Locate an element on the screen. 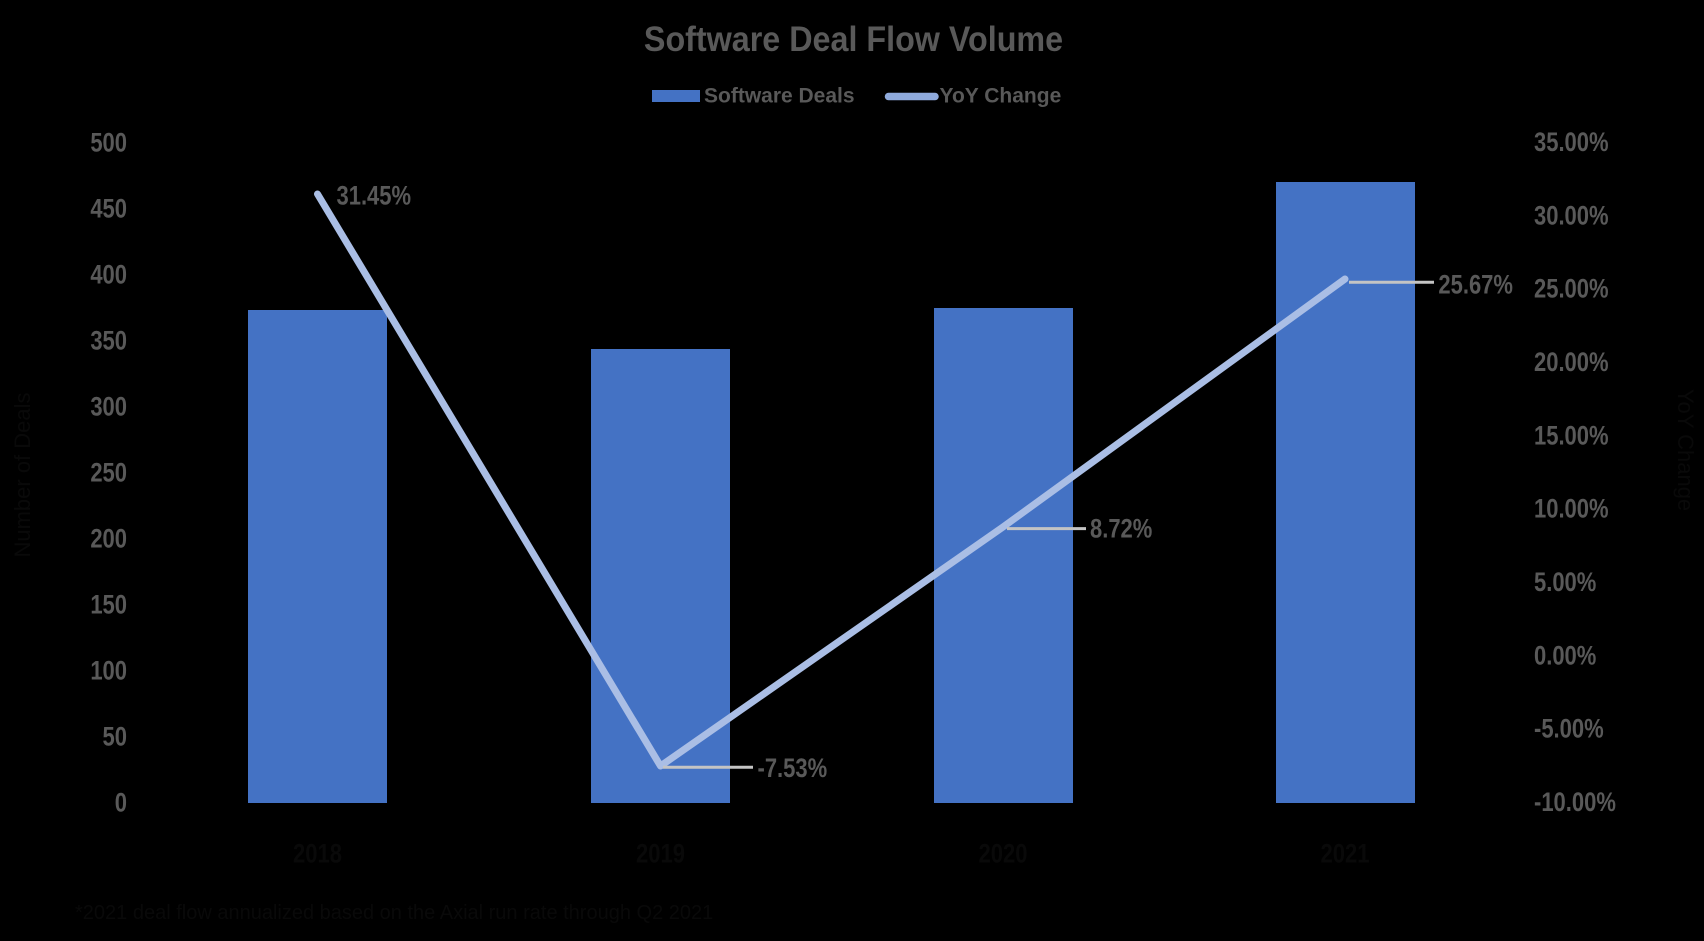 The height and width of the screenshot is (941, 1704). svg-text: 25.00% is located at coordinates (1571, 290).